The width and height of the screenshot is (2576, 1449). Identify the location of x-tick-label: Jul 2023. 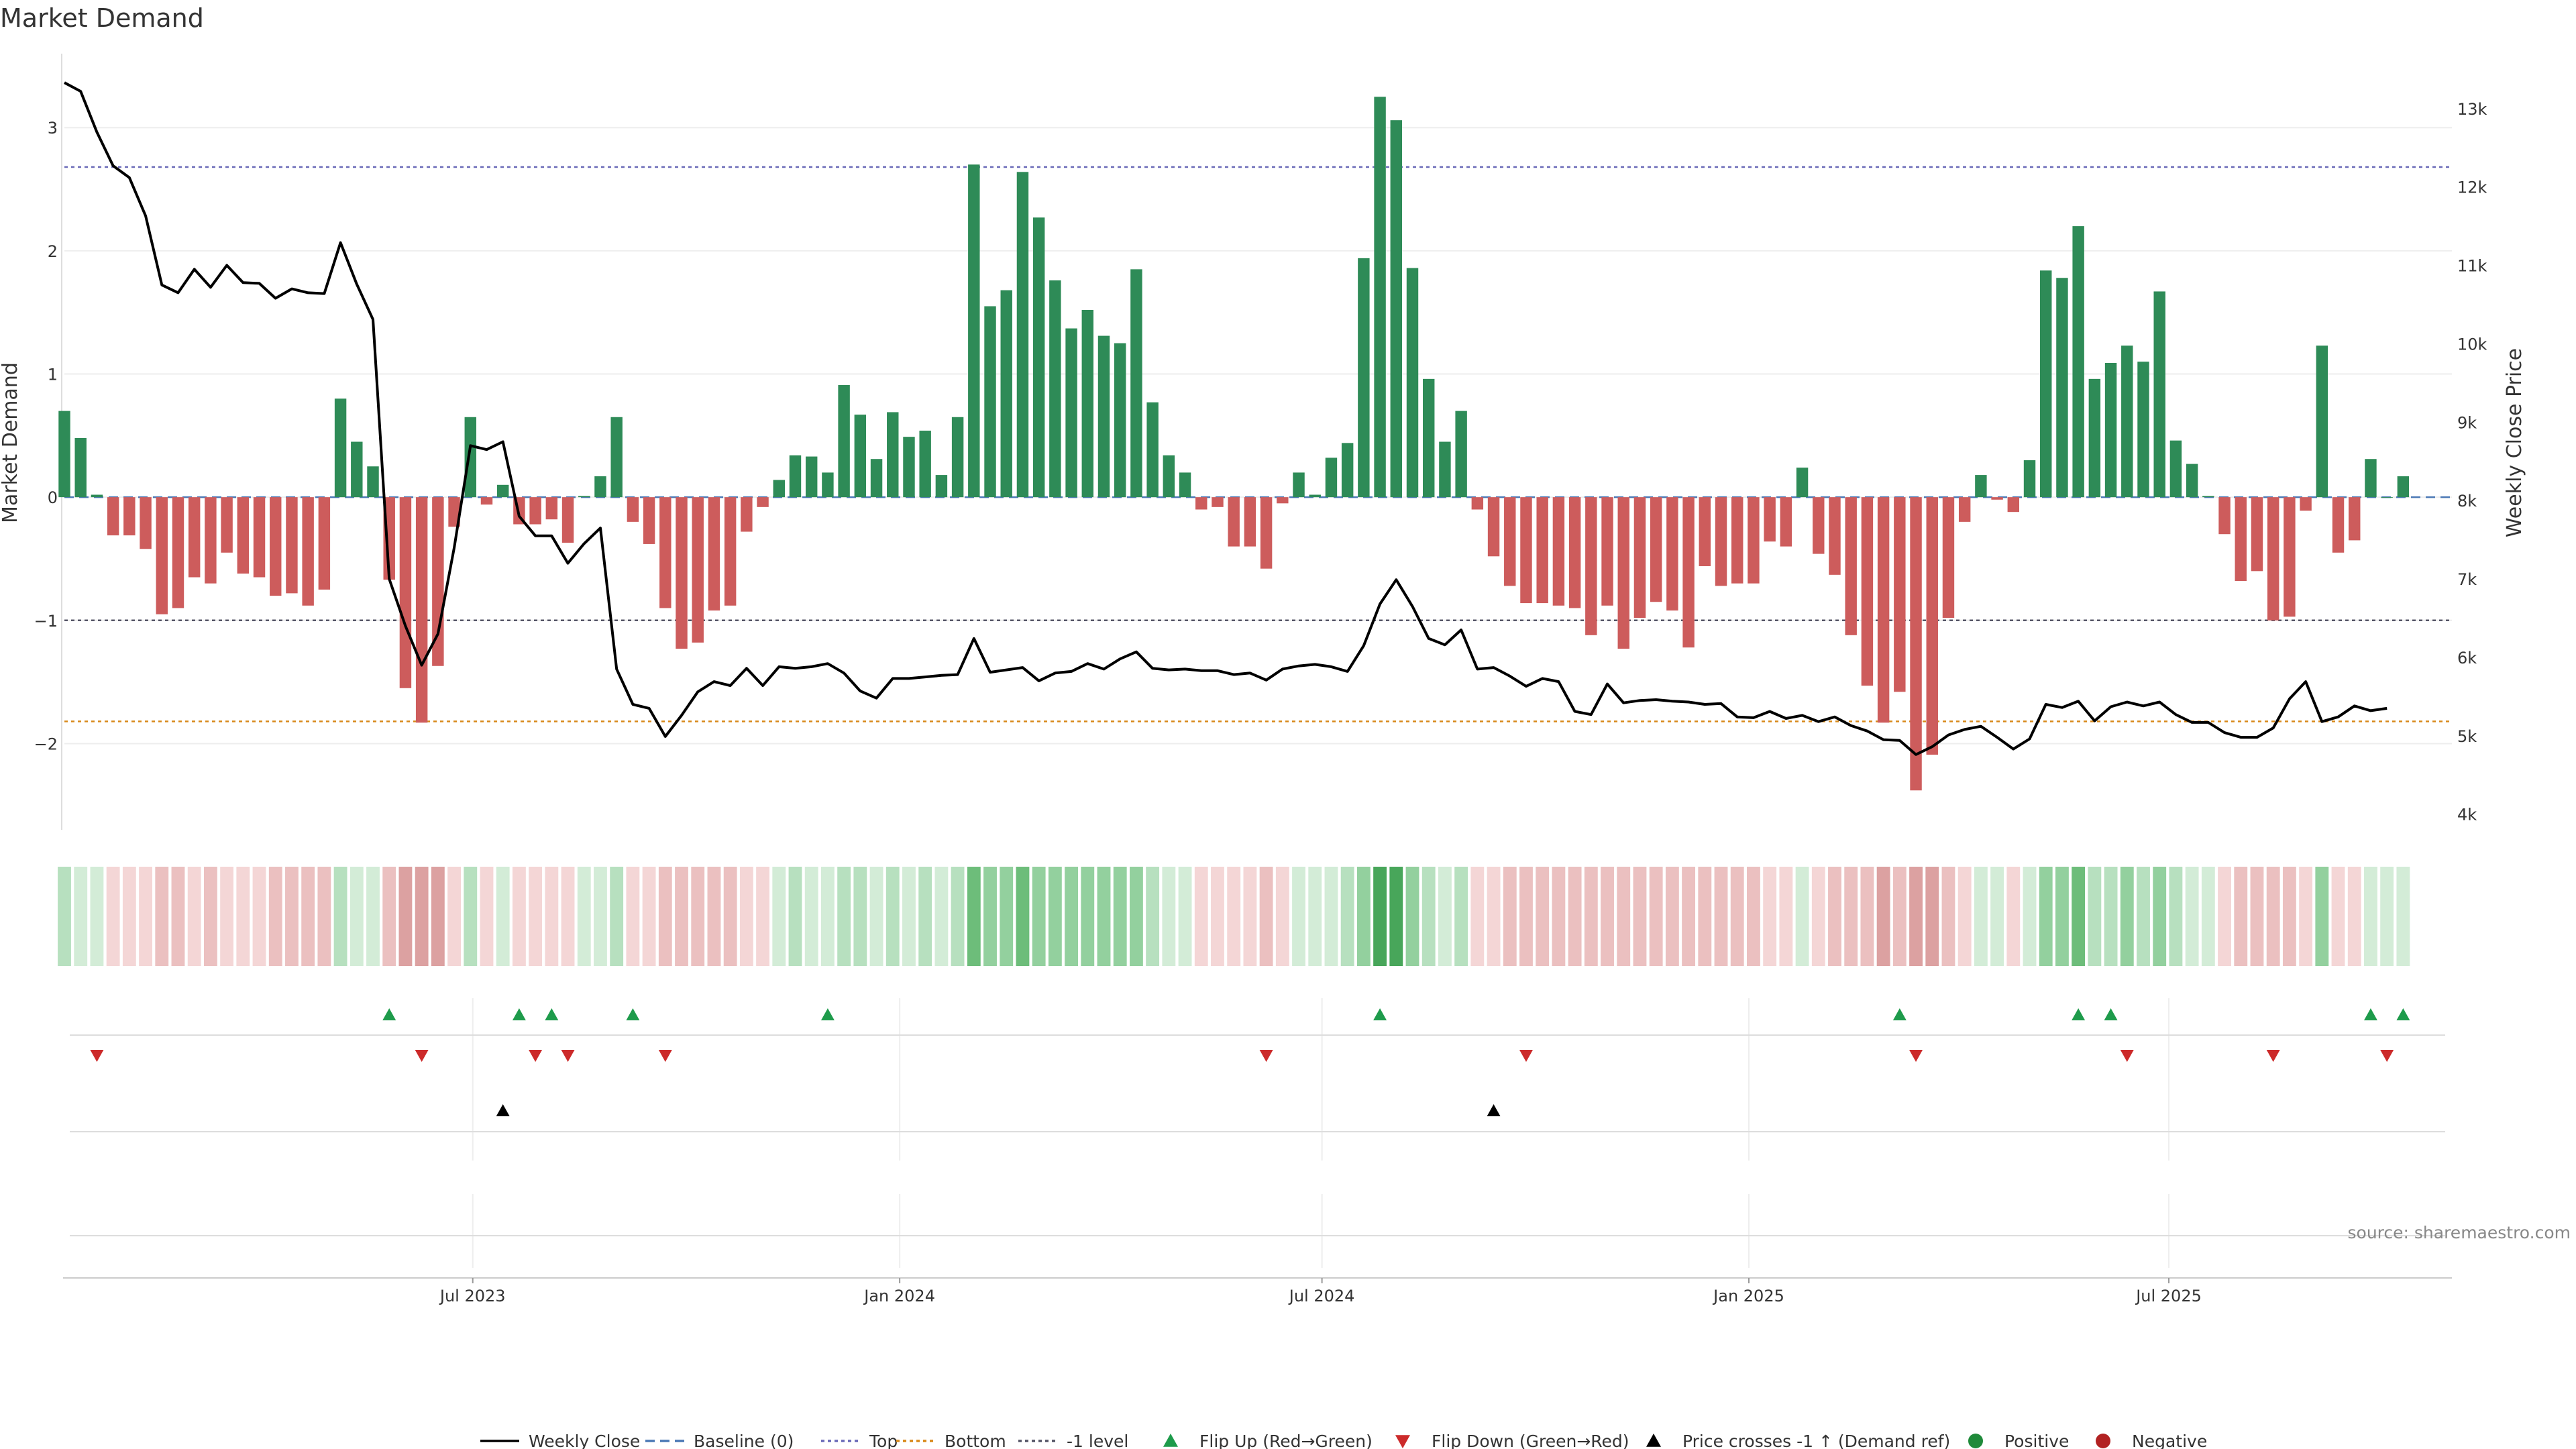
(472, 1296).